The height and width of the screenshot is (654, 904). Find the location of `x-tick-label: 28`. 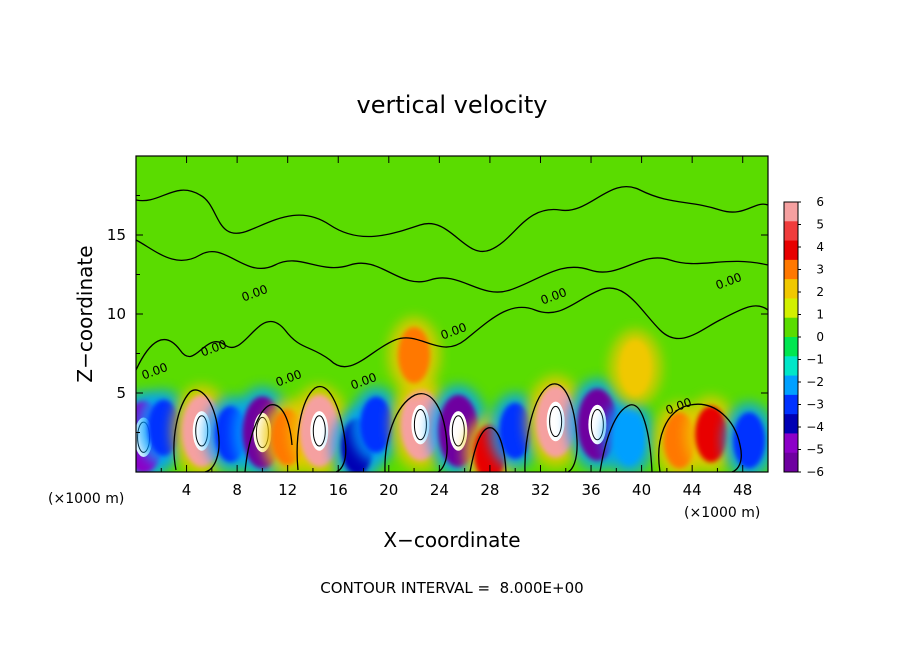

x-tick-label: 28 is located at coordinates (489, 490).